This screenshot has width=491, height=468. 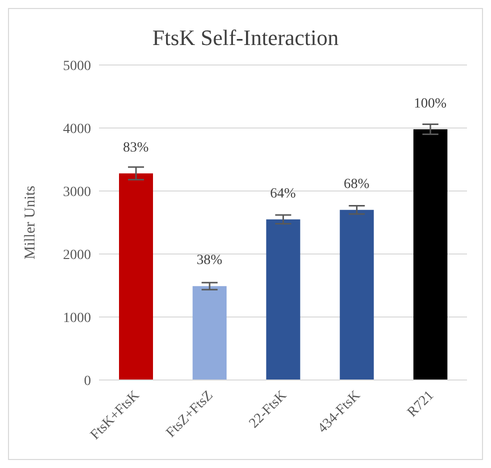 I want to click on chart-title: FtsK Self-Interaction, so click(x=245, y=38).